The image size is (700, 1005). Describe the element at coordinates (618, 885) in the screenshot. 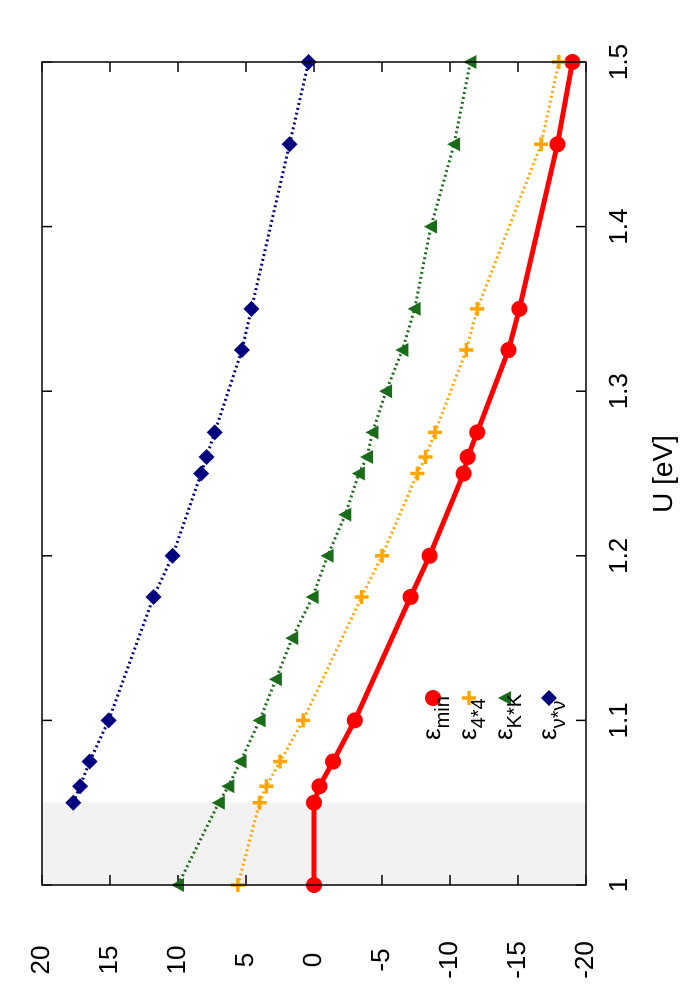

I see `x-tick-label: 1` at that location.